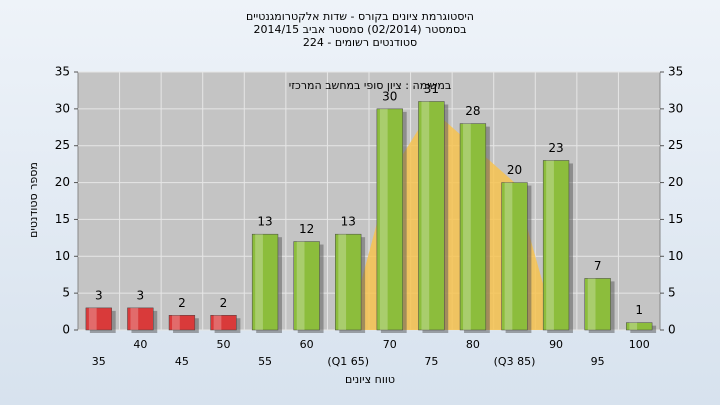 The width and height of the screenshot is (720, 405). What do you see at coordinates (473, 344) in the screenshot?
I see `x-tick-label: 80` at bounding box center [473, 344].